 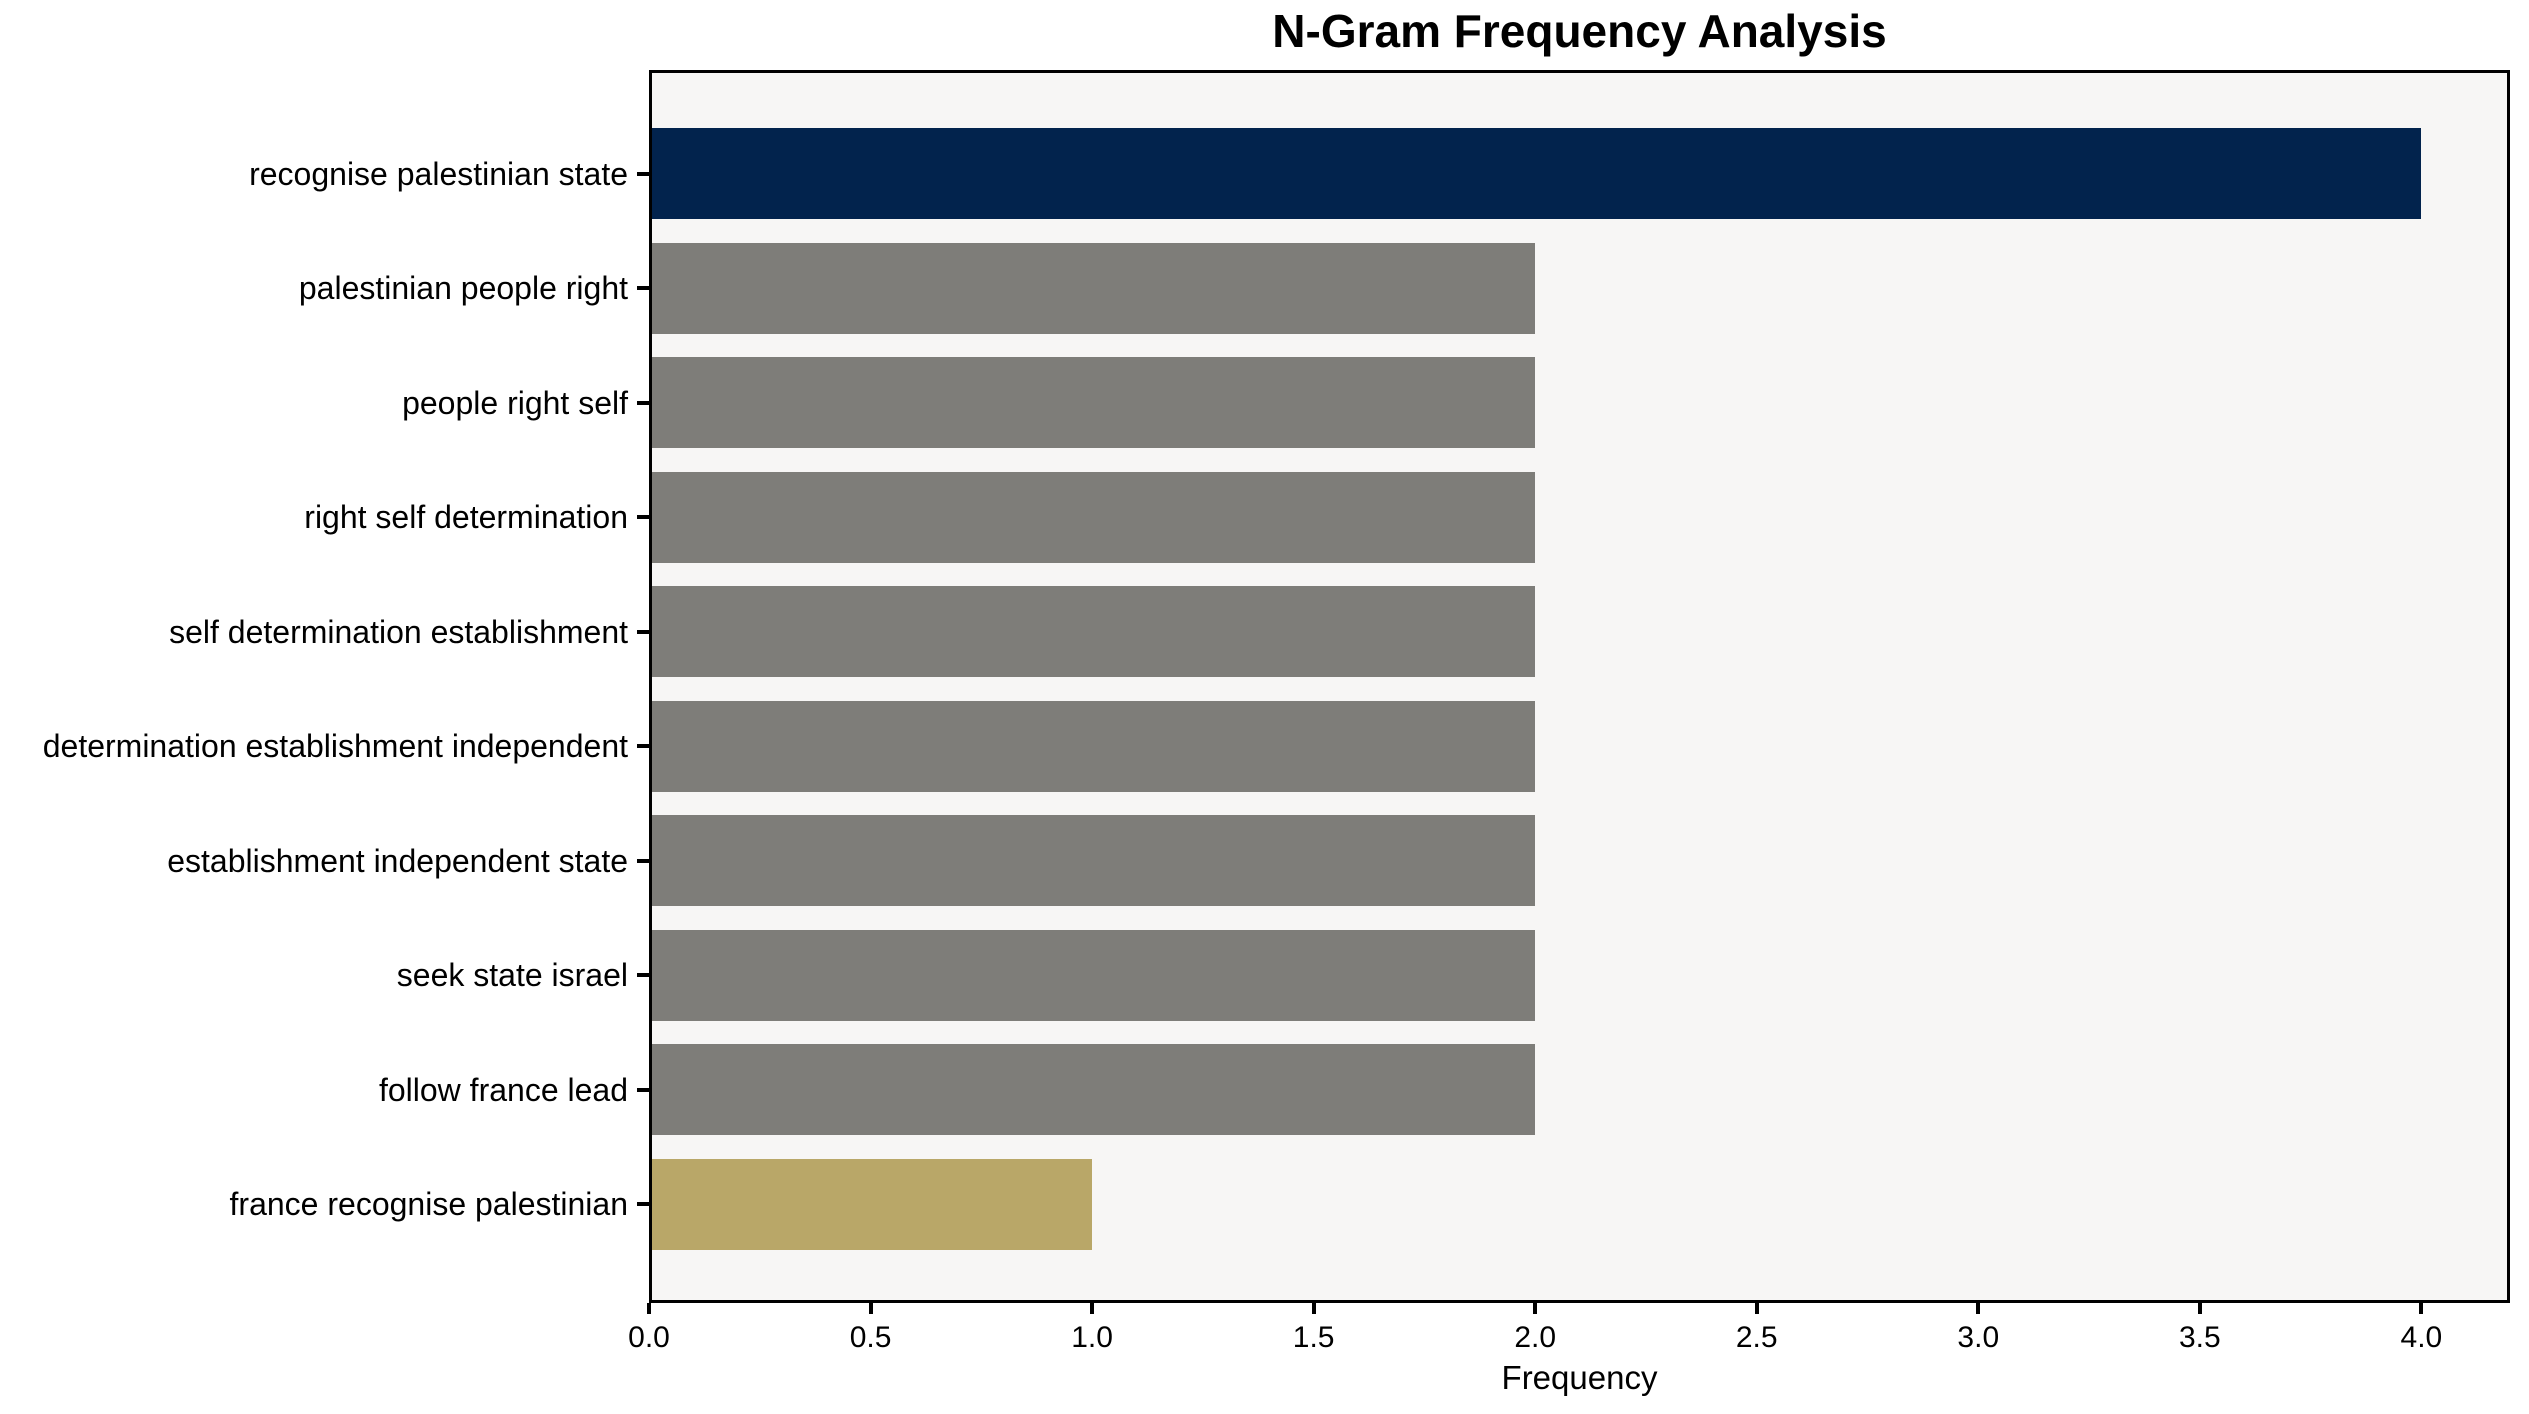 What do you see at coordinates (335, 746) in the screenshot?
I see `y-tick-label: determination establishment independent` at bounding box center [335, 746].